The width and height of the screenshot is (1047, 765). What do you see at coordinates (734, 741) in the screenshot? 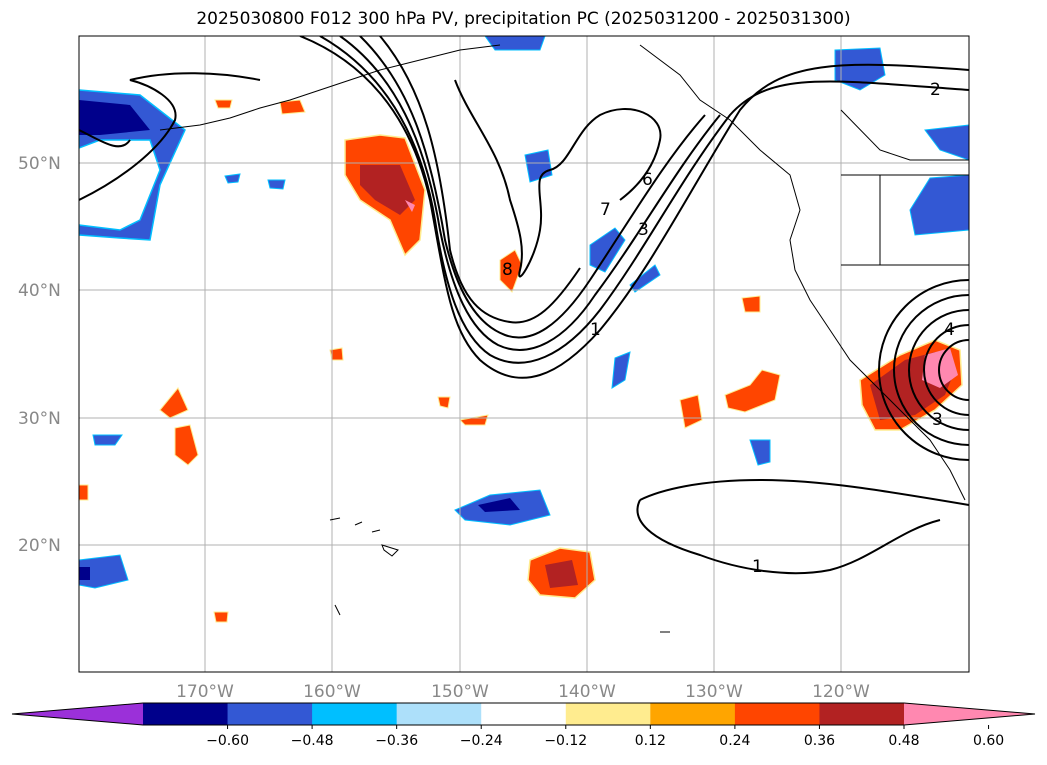
I see `colorbar-tick-label: 0.24` at bounding box center [734, 741].